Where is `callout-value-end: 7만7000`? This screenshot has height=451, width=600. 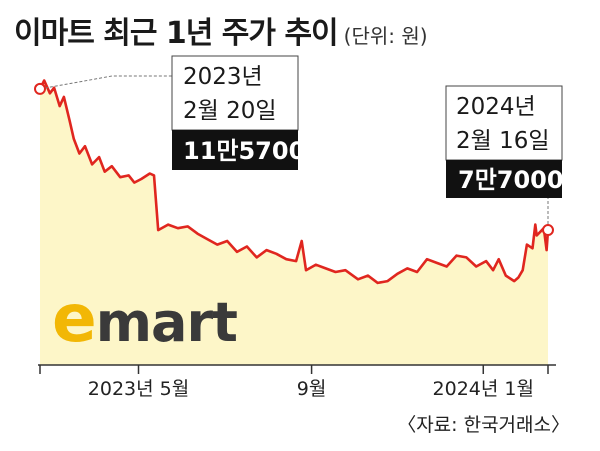
callout-value-end: 7만7000 is located at coordinates (511, 180).